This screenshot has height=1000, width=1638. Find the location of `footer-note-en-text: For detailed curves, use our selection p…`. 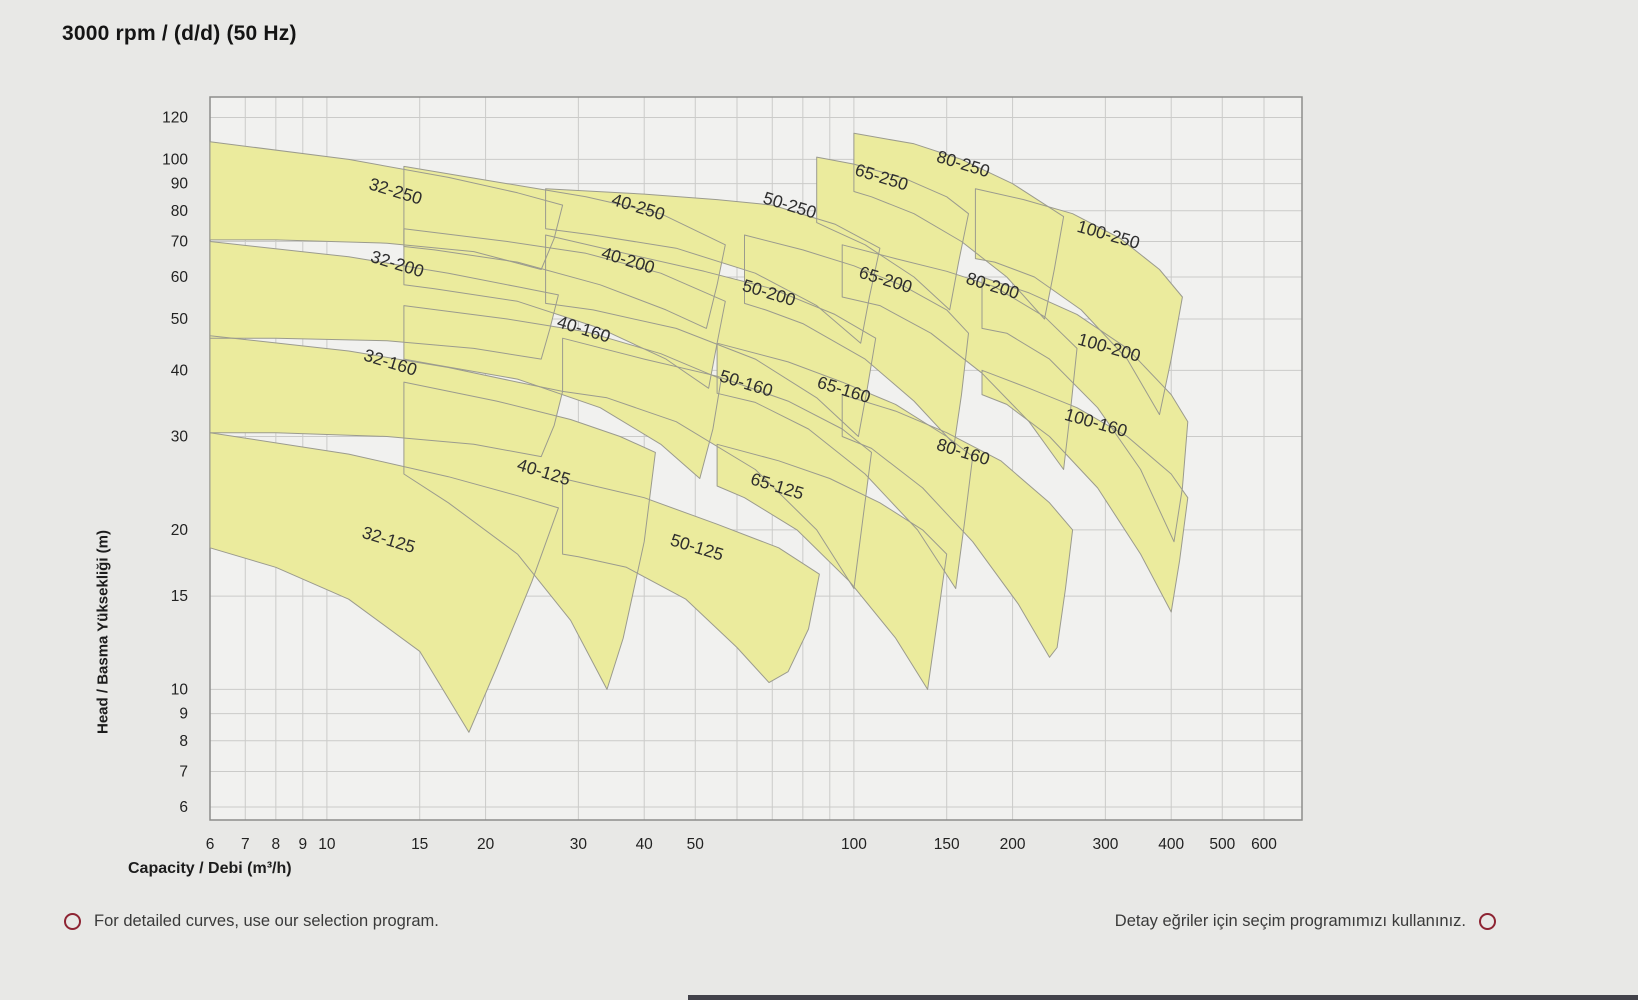

footer-note-en-text: For detailed curves, use our selection p… is located at coordinates (266, 921).